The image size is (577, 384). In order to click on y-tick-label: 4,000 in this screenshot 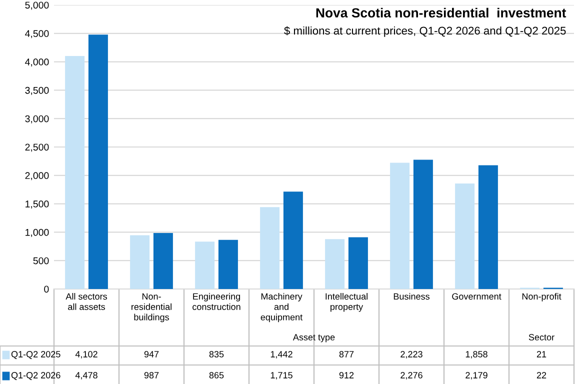, I will do `click(37, 62)`.